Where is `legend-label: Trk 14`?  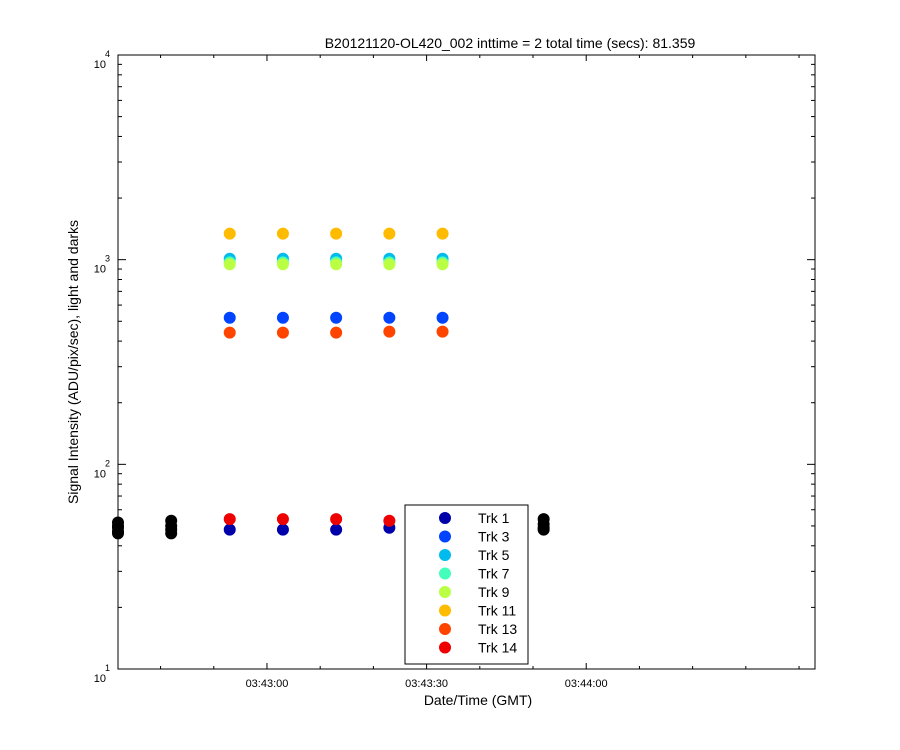
legend-label: Trk 14 is located at coordinates (497, 648).